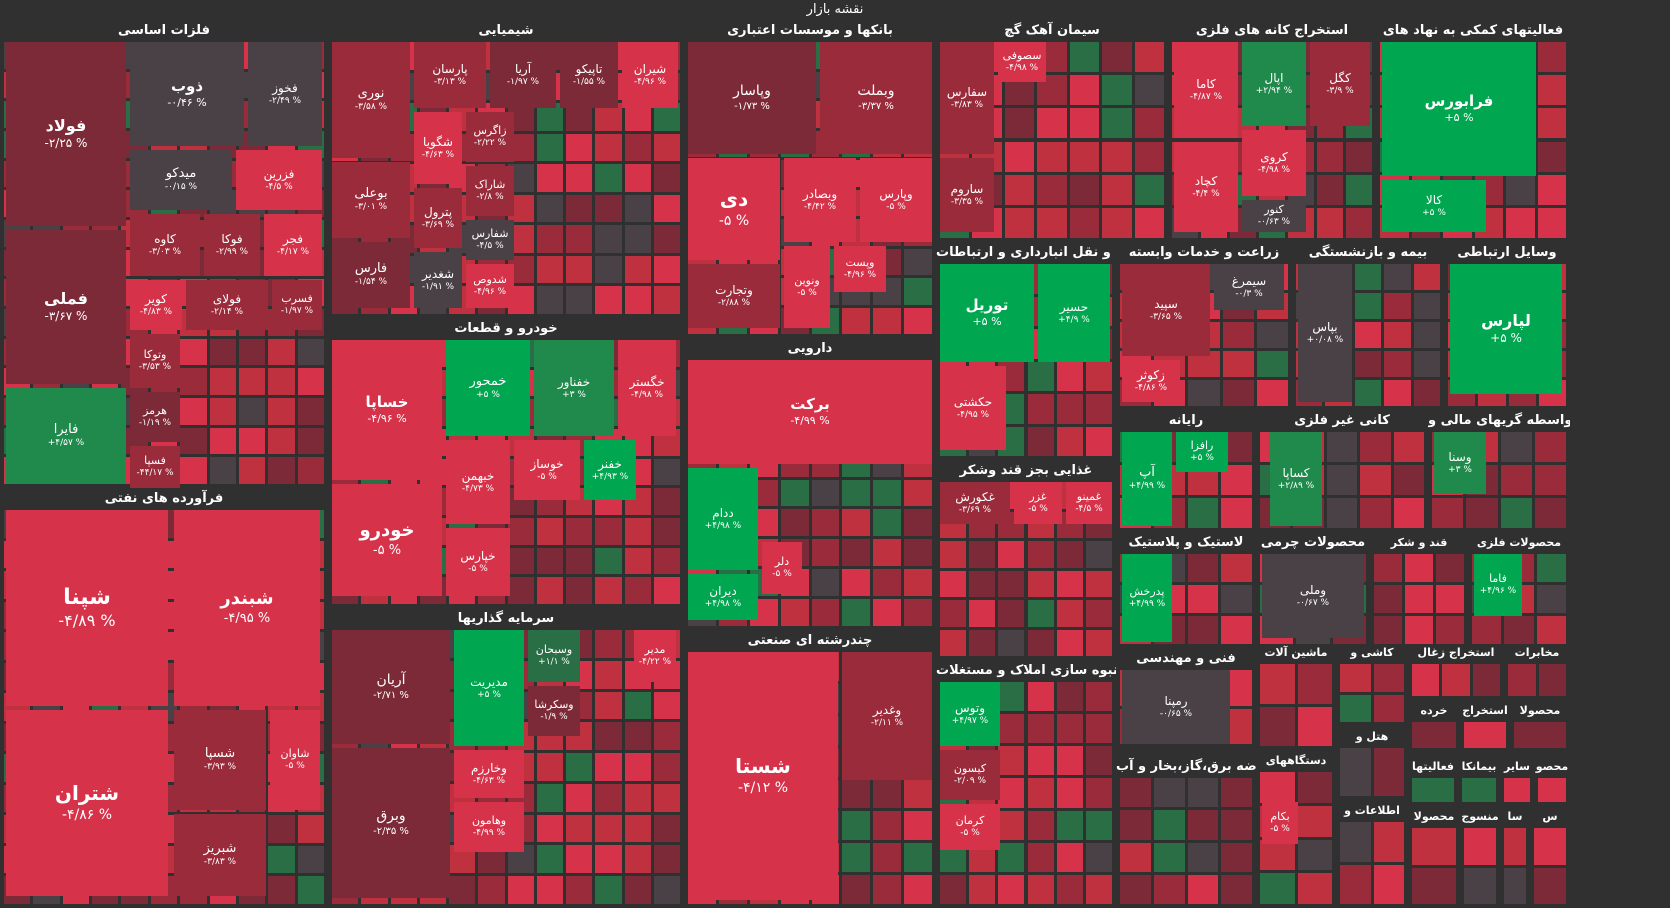 This screenshot has height=908, width=1670. I want to click on stock-tile: شگویا -۴/۶۳ %, so click(438, 148).